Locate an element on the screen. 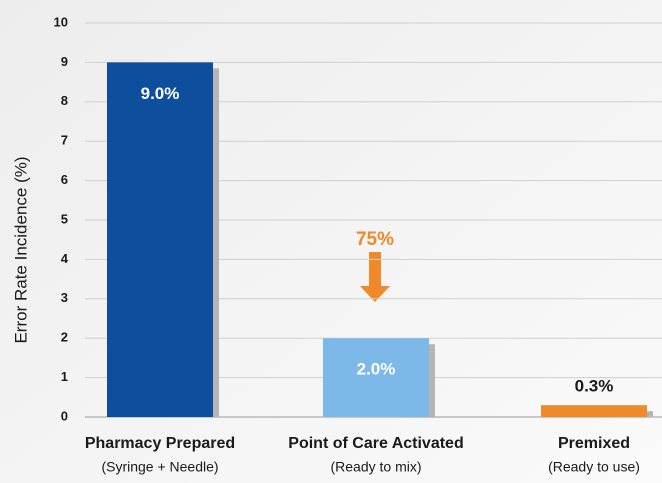 The width and height of the screenshot is (662, 483). data-label: 0.3% is located at coordinates (594, 386).